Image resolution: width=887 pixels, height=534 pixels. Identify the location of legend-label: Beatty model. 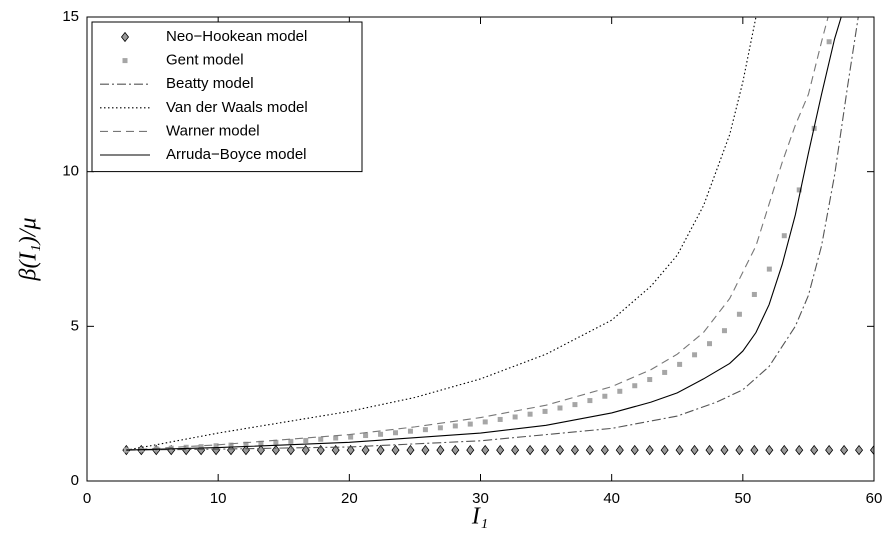
(210, 83).